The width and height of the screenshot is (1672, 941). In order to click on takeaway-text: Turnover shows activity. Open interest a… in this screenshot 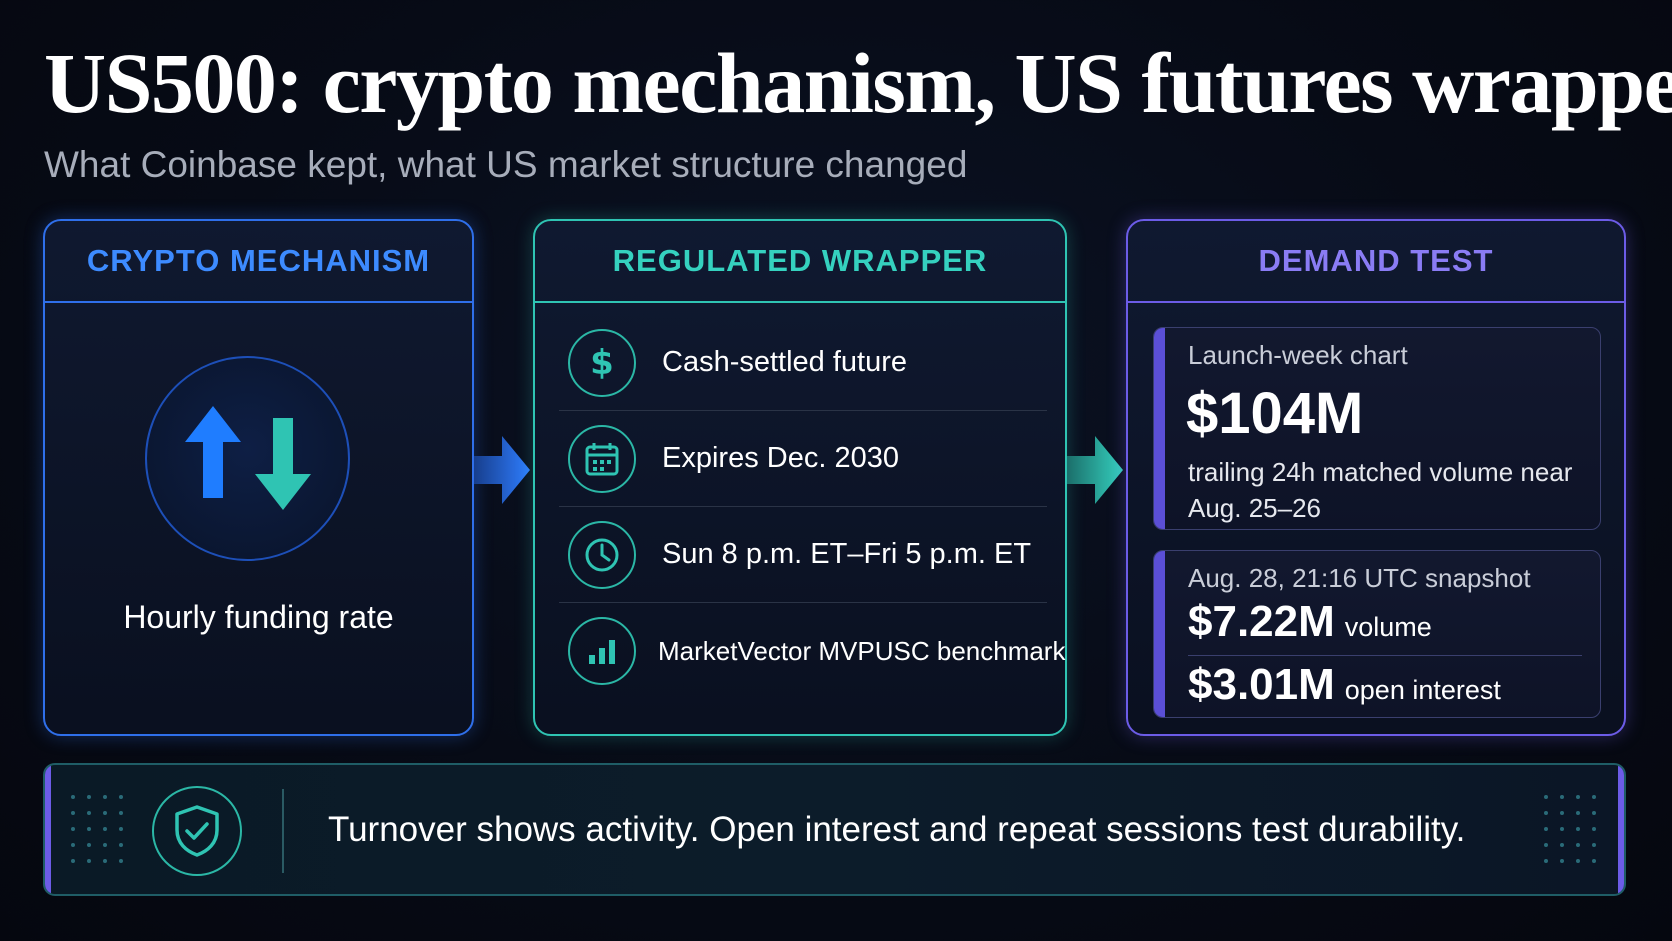, I will do `click(897, 829)`.